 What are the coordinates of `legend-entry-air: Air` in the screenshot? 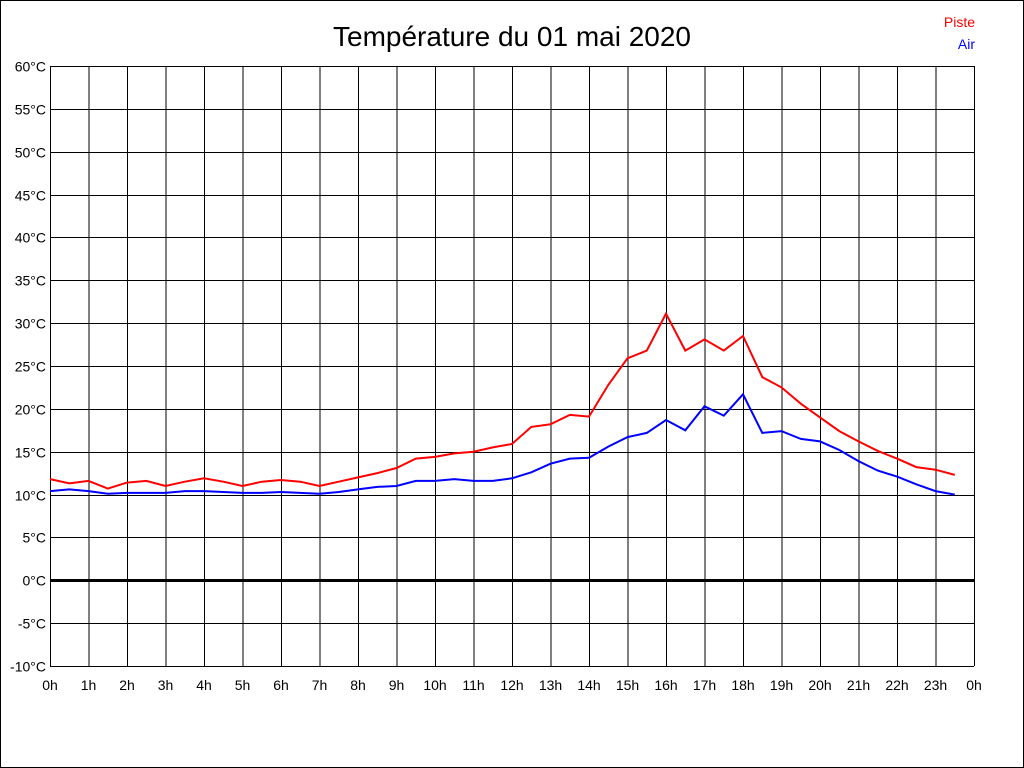 It's located at (966, 44).